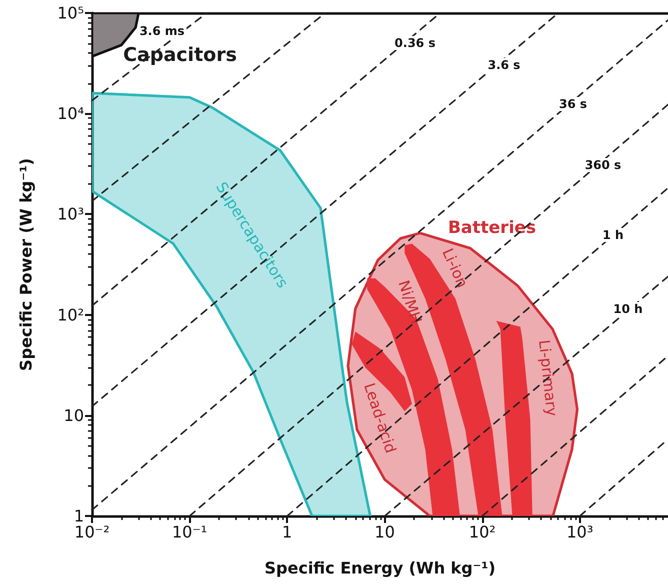 The height and width of the screenshot is (585, 668). Describe the element at coordinates (410, 302) in the screenshot. I see `text: Ni/MH` at that location.